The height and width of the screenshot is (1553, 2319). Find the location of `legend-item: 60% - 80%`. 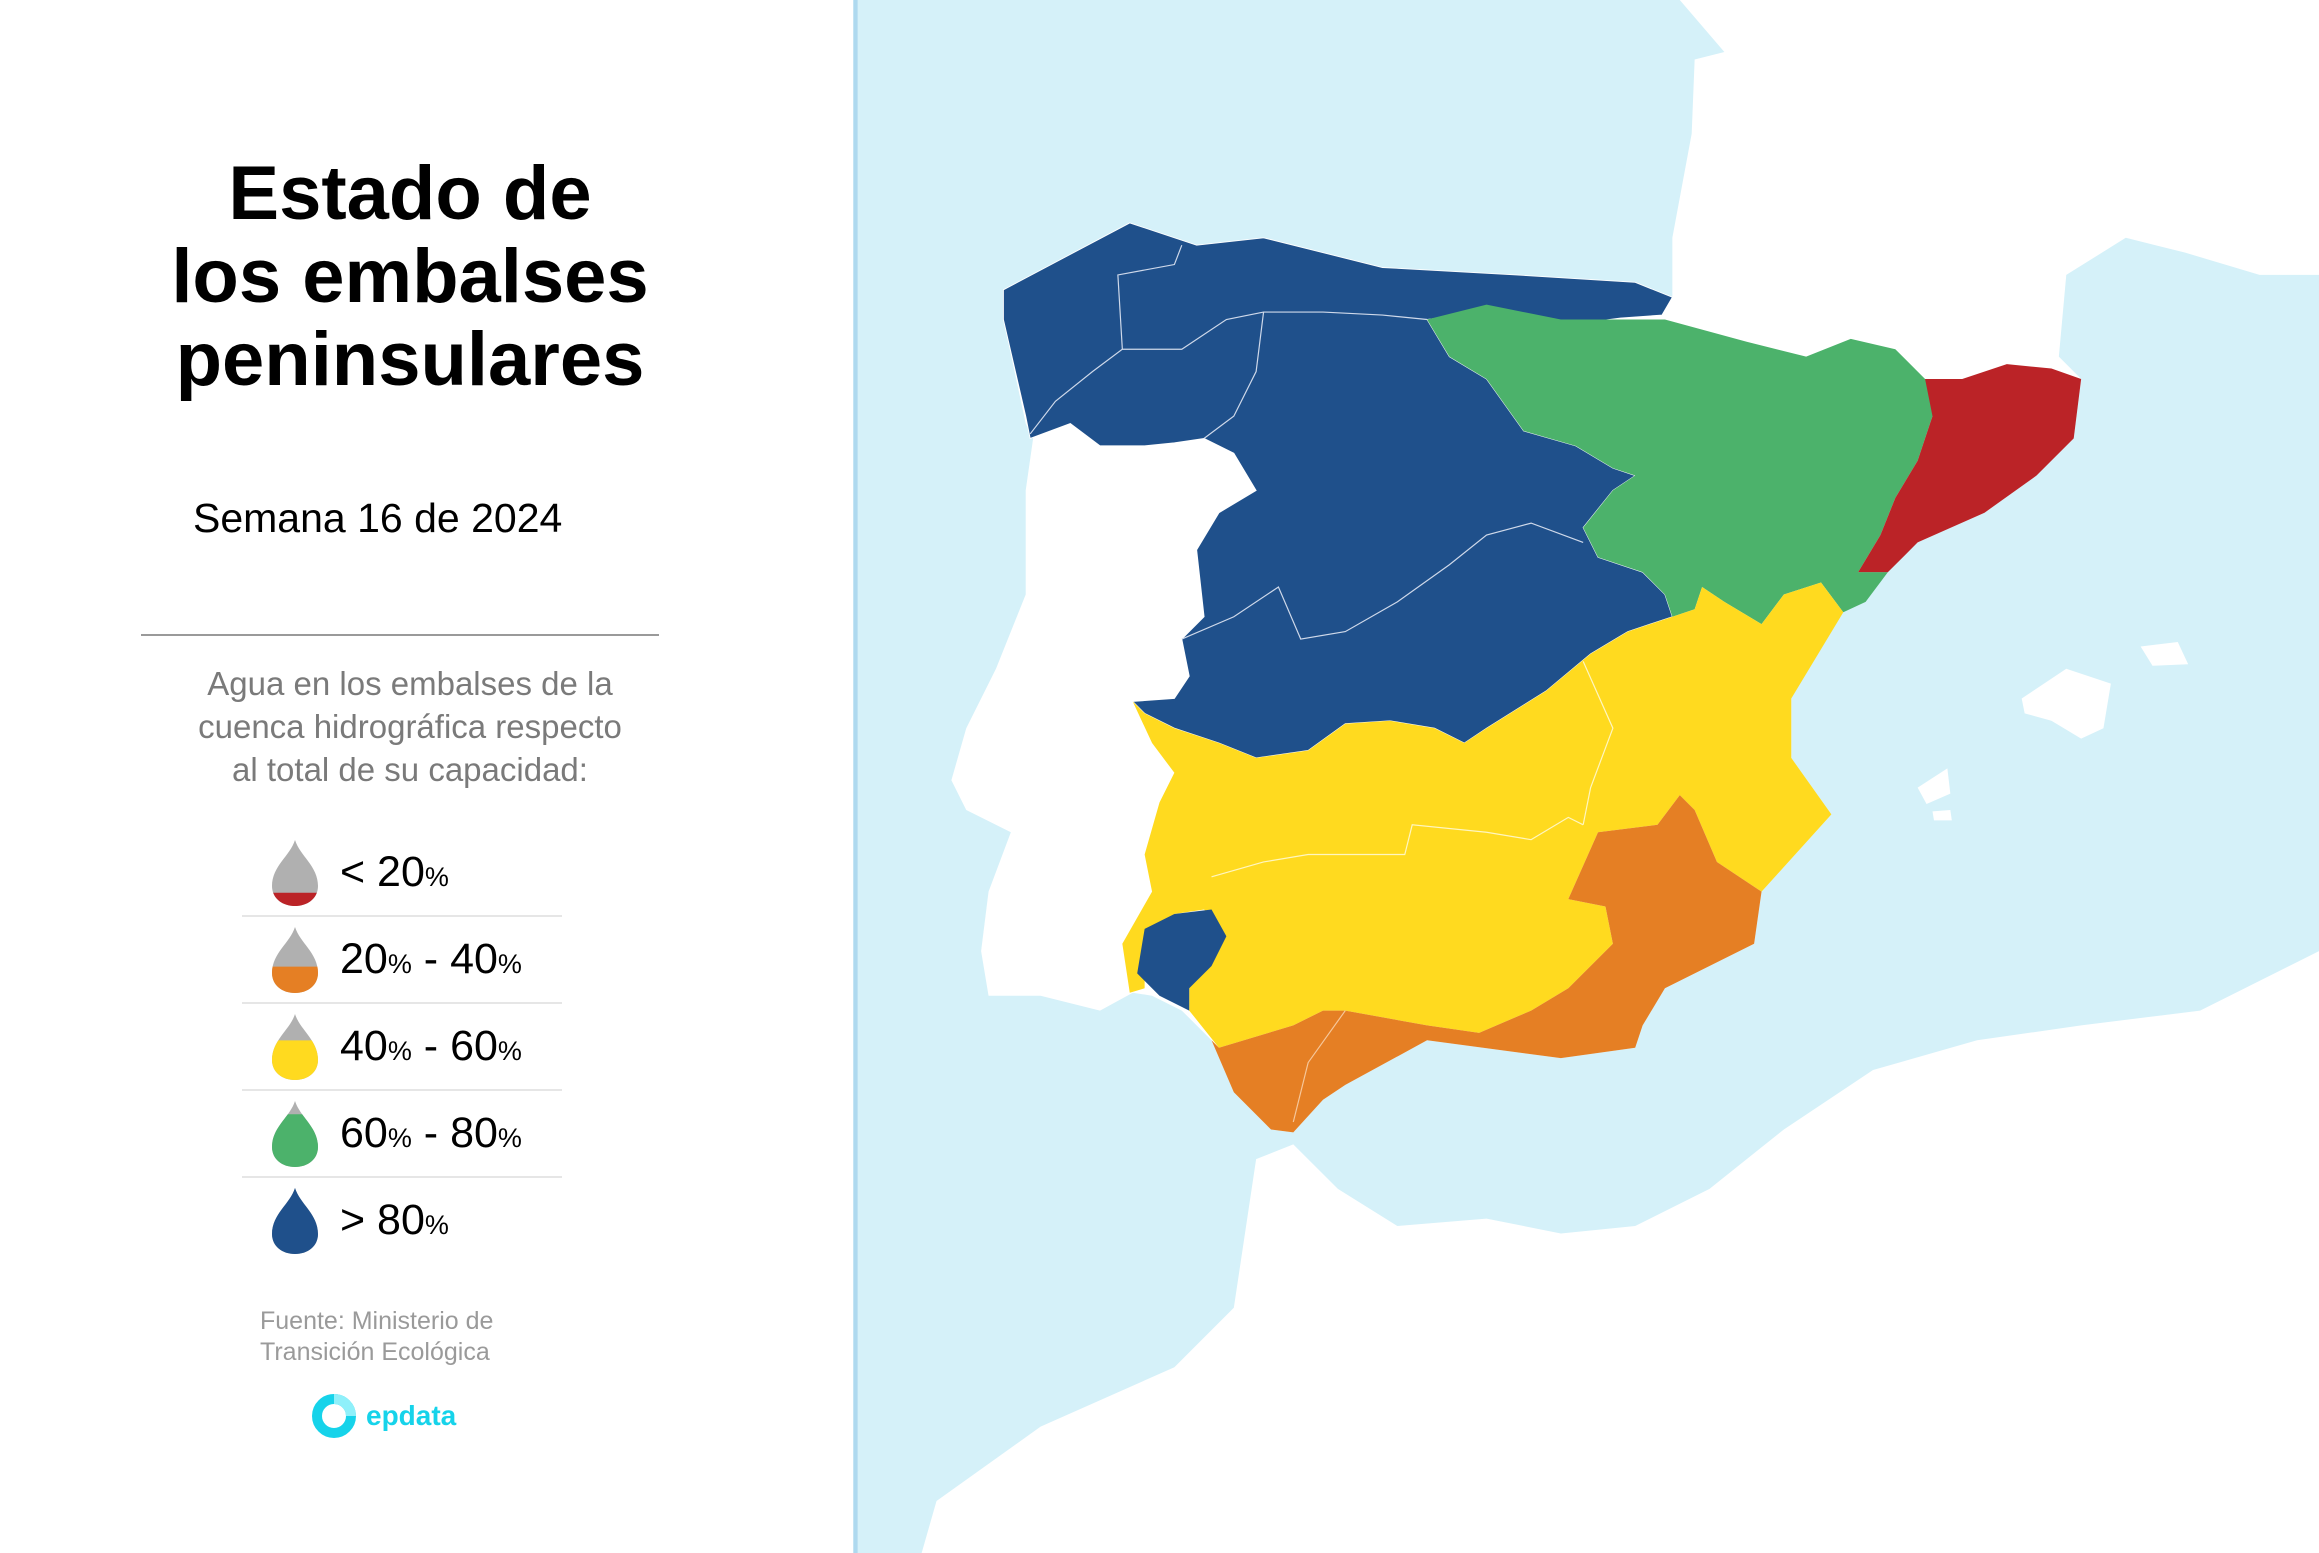

legend-item: 60% - 80% is located at coordinates (402, 1134).